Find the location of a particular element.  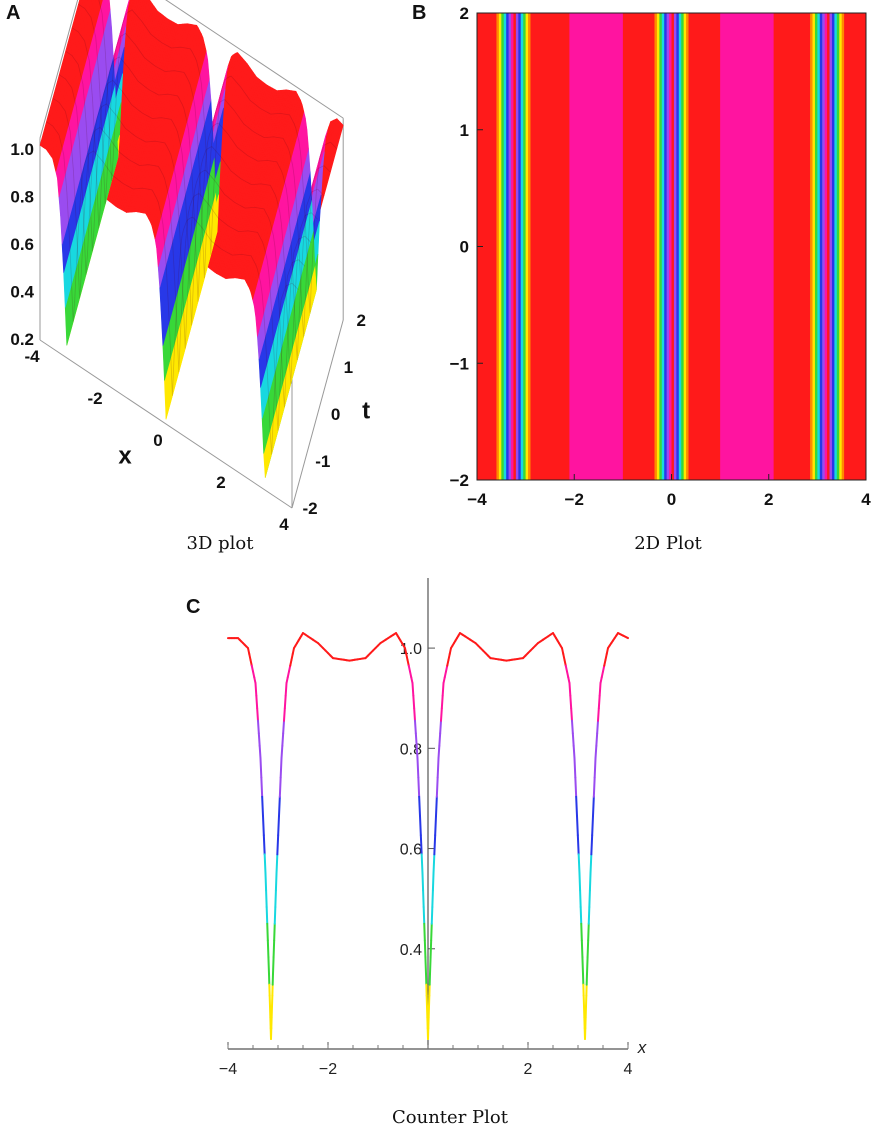

box-edge is located at coordinates (254, 59).